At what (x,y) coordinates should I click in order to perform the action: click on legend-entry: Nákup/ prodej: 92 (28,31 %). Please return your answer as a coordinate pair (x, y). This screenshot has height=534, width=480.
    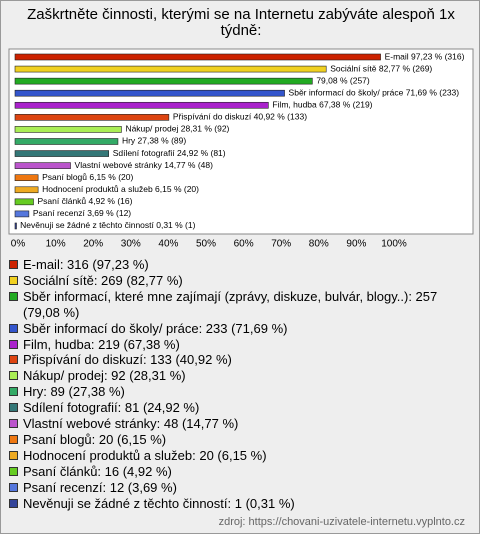
    Looking at the image, I should click on (240, 376).